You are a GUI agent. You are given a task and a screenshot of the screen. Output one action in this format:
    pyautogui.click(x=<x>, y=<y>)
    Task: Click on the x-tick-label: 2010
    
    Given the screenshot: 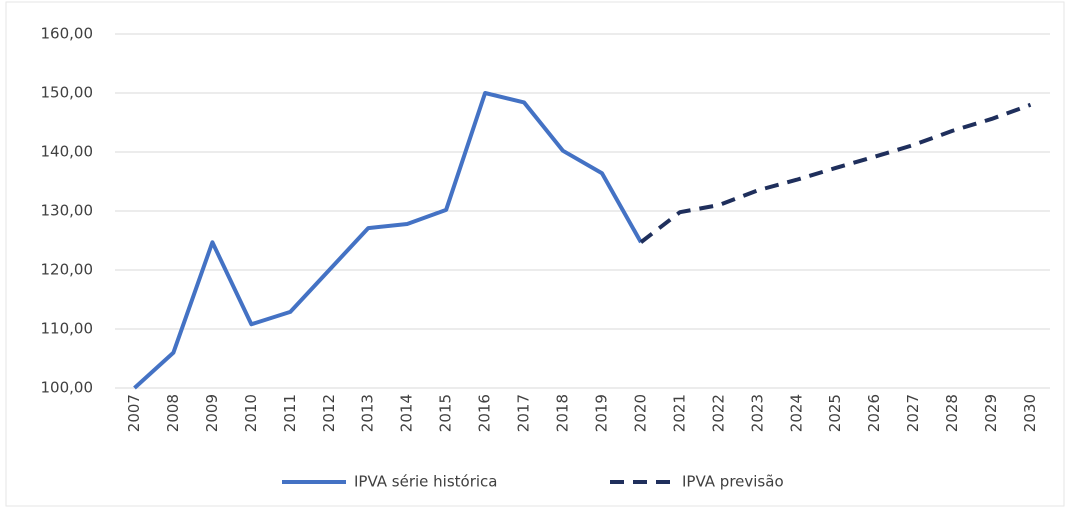 What is the action you would take?
    pyautogui.click(x=251, y=413)
    